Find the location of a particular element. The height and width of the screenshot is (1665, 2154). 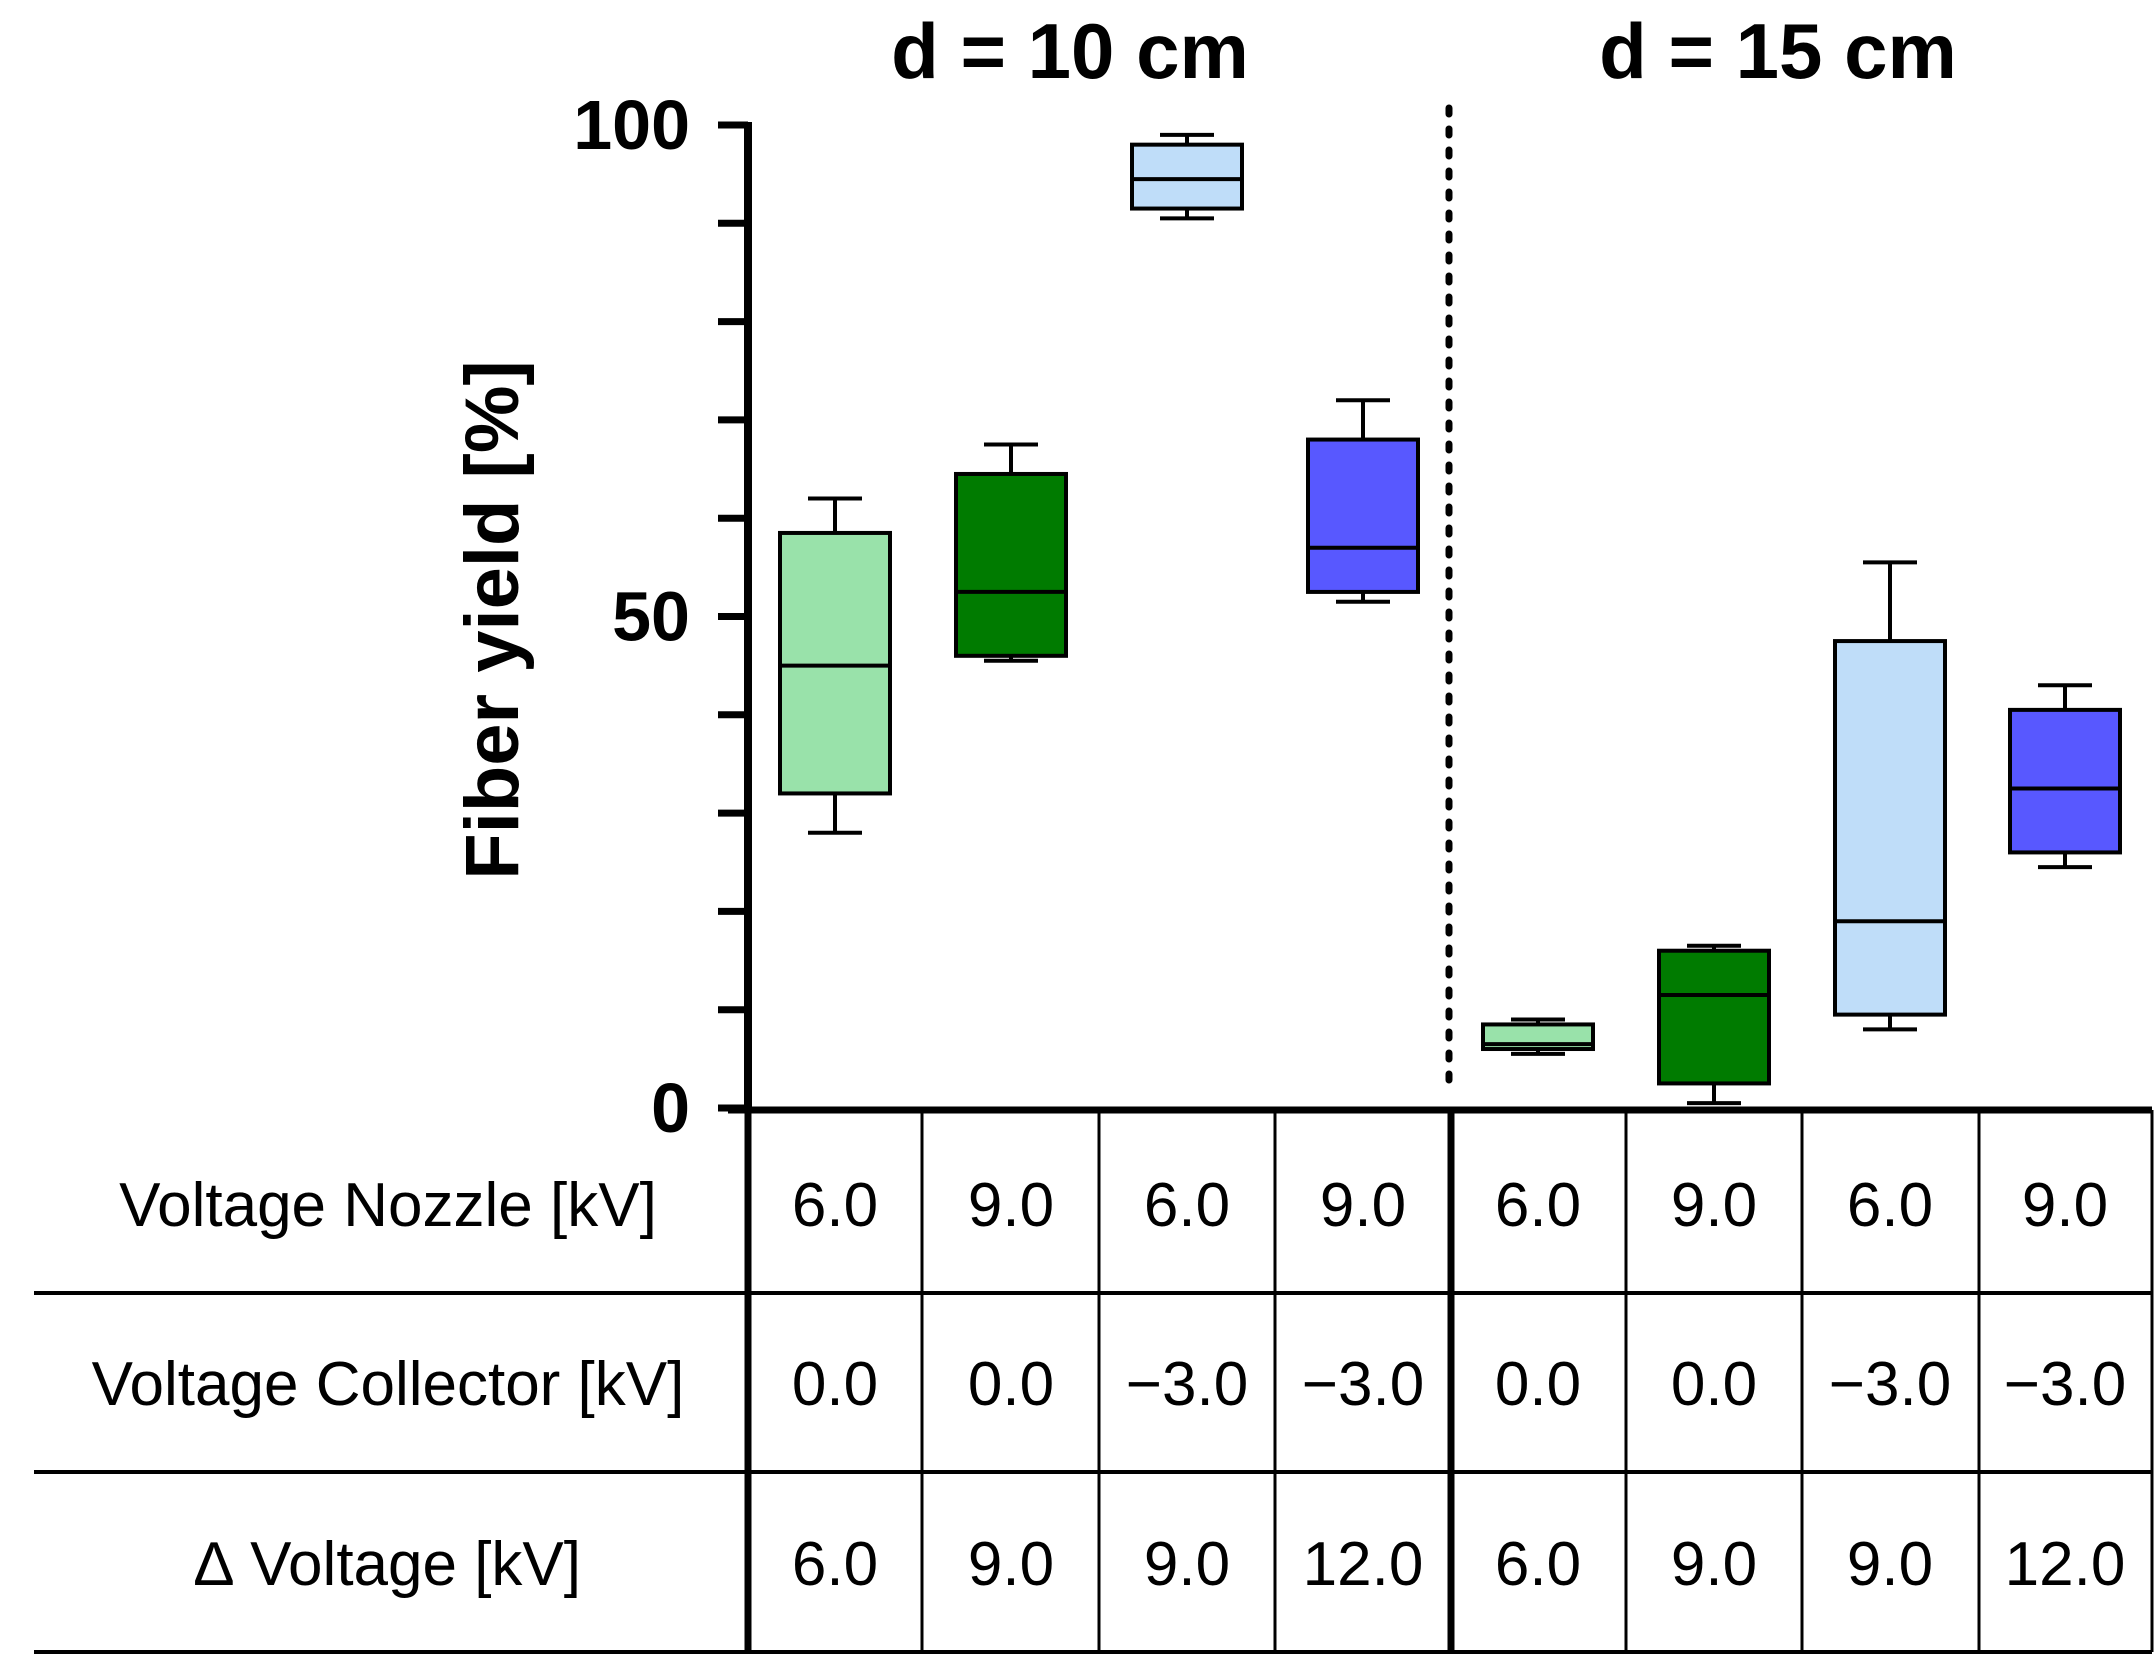

table-row-label-voltage-nozzle: Voltage Nozzle [kV] is located at coordinates (388, 1205).